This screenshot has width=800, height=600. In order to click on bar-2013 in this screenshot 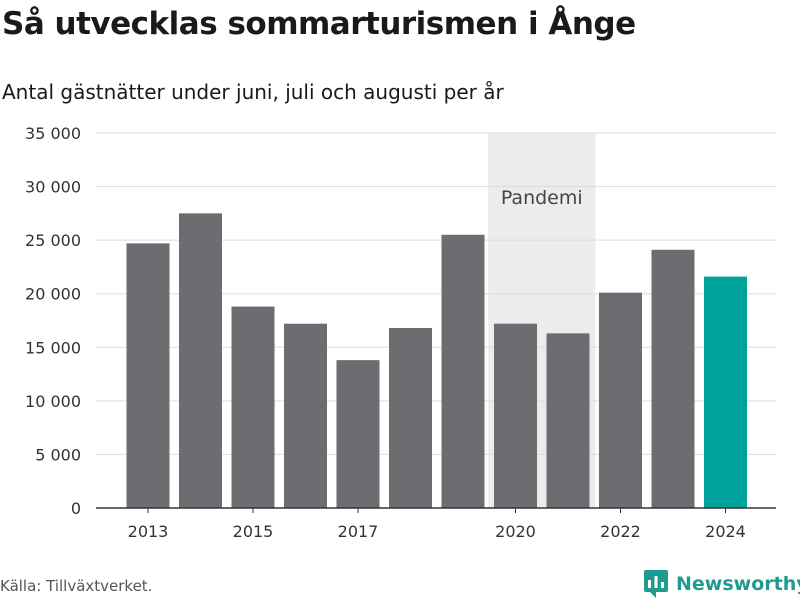, I will do `click(148, 375)`.